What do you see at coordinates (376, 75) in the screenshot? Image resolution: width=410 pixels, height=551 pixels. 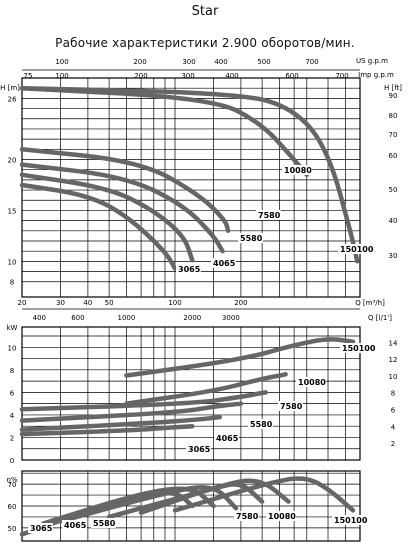 I see `top-unit-imp: Imp g.p.m` at bounding box center [376, 75].